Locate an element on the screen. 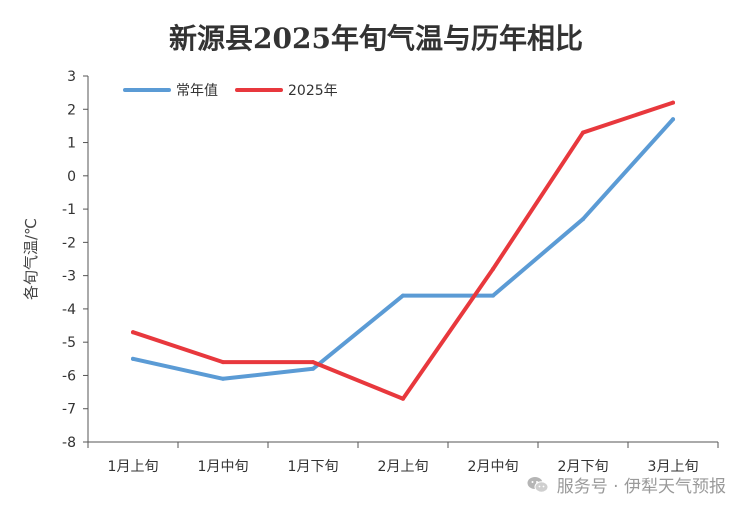 The height and width of the screenshot is (513, 752). y-tick-label: -1 is located at coordinates (69, 210).